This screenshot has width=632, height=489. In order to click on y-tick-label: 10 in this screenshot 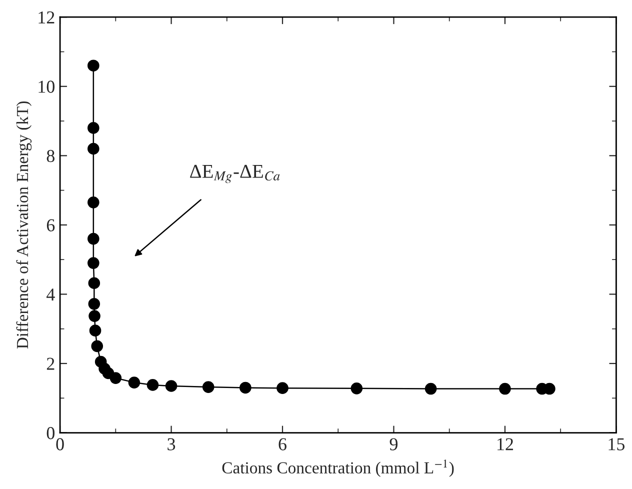, I will do `click(46, 86)`.